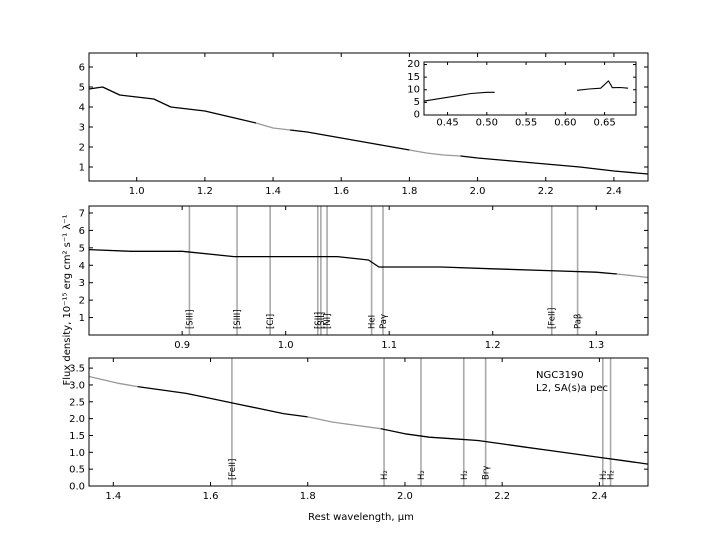  What do you see at coordinates (560, 375) in the screenshot?
I see `object-name: NGC3190` at bounding box center [560, 375].